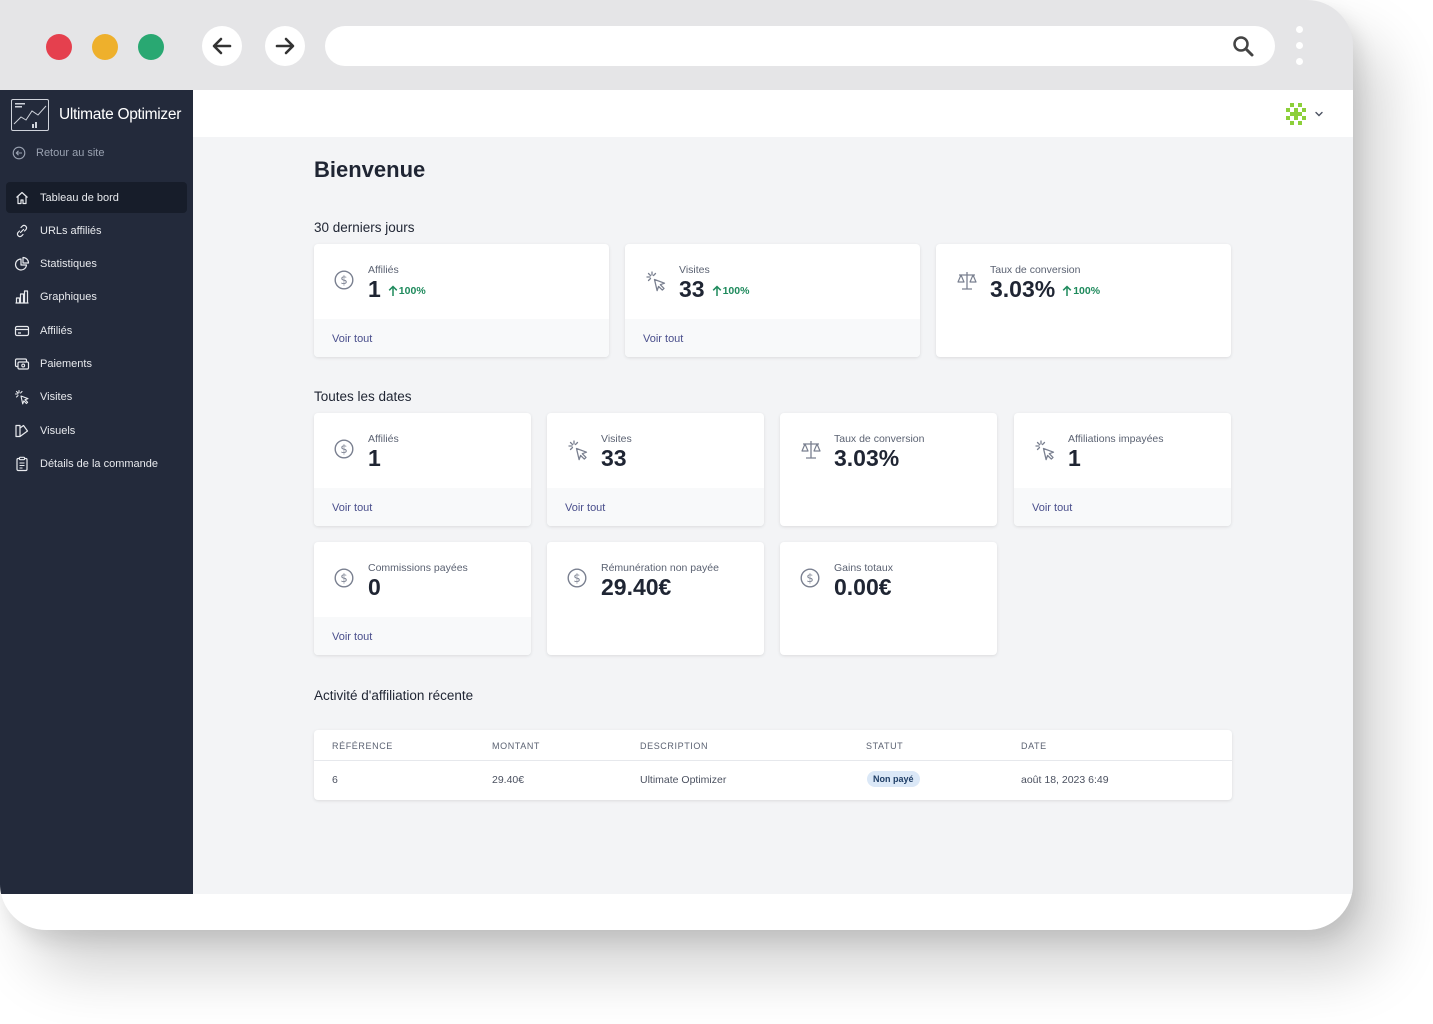 This screenshot has height=1024, width=1433. Describe the element at coordinates (19, 153) in the screenshot. I see `arrow-circle-left-icon` at that location.